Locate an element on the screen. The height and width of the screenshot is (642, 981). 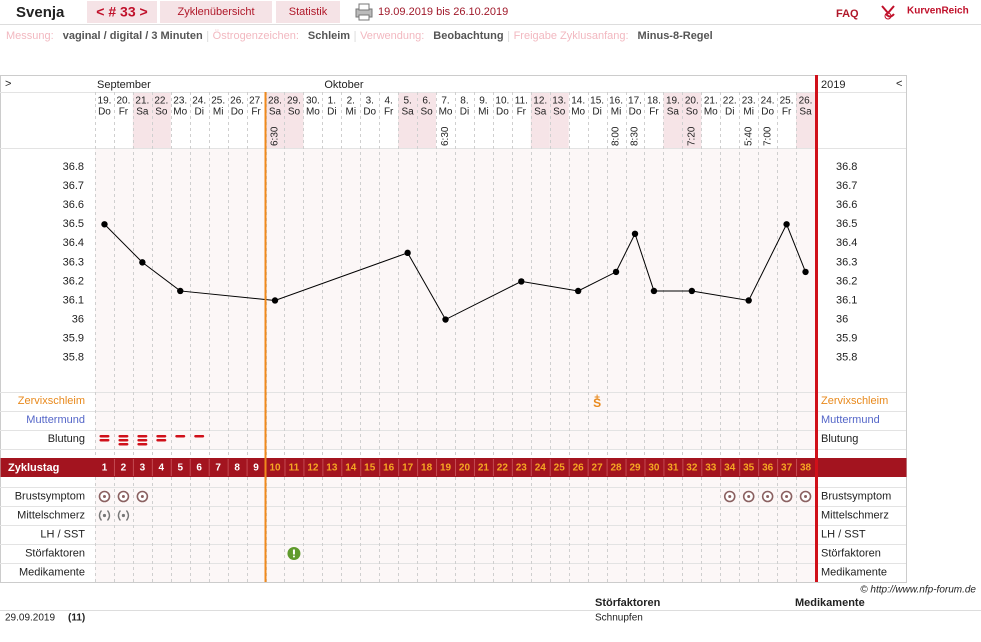
weekday-label: So is located at coordinates (692, 112).